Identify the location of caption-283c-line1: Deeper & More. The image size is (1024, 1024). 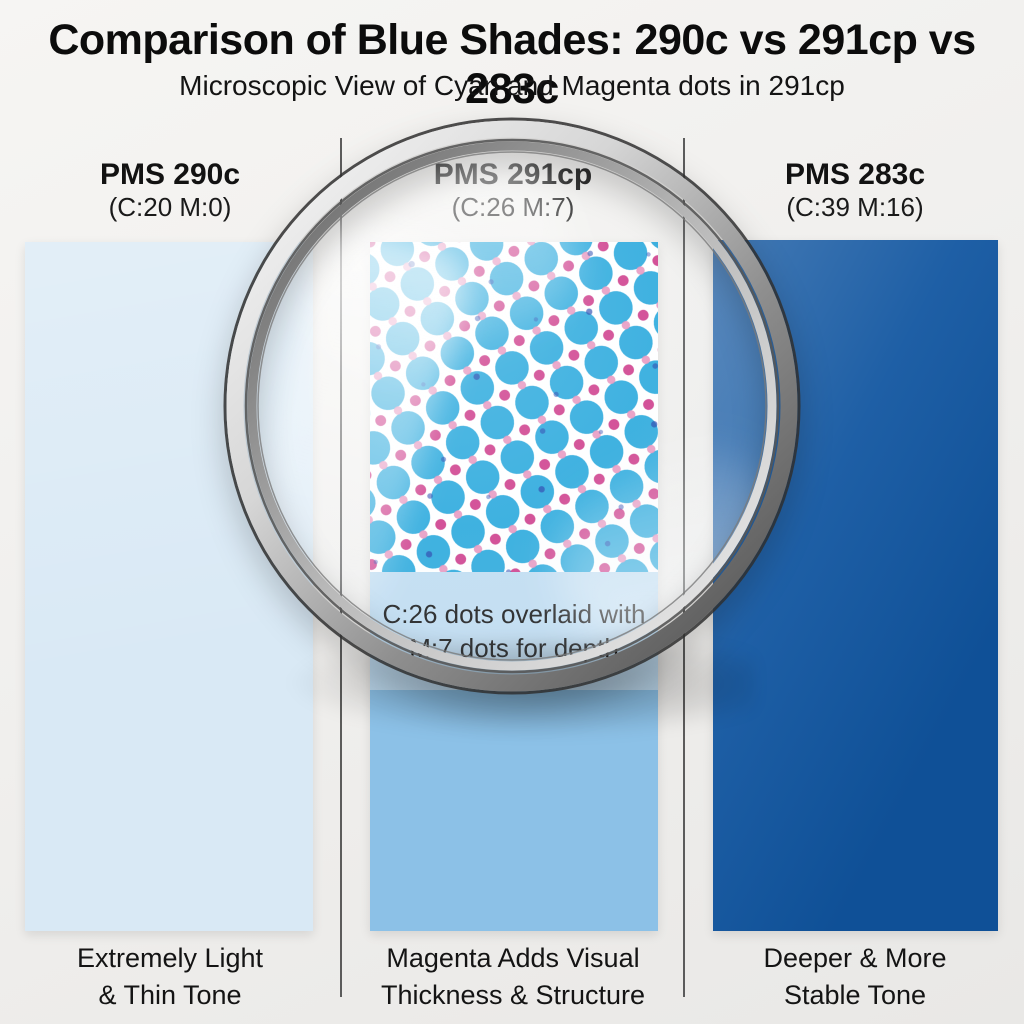
(855, 958).